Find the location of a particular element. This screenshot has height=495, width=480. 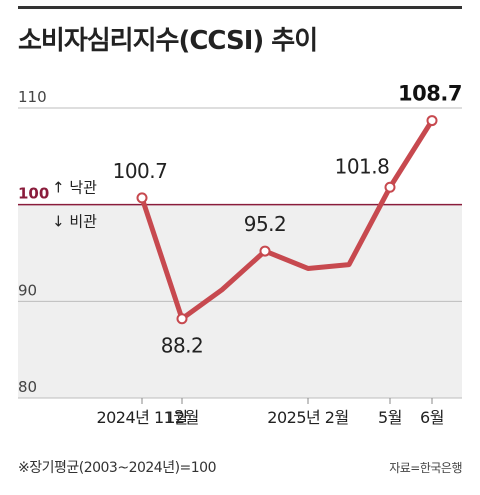

y-axis-ticks: 110 100 90 80 is located at coordinates (33, 242).